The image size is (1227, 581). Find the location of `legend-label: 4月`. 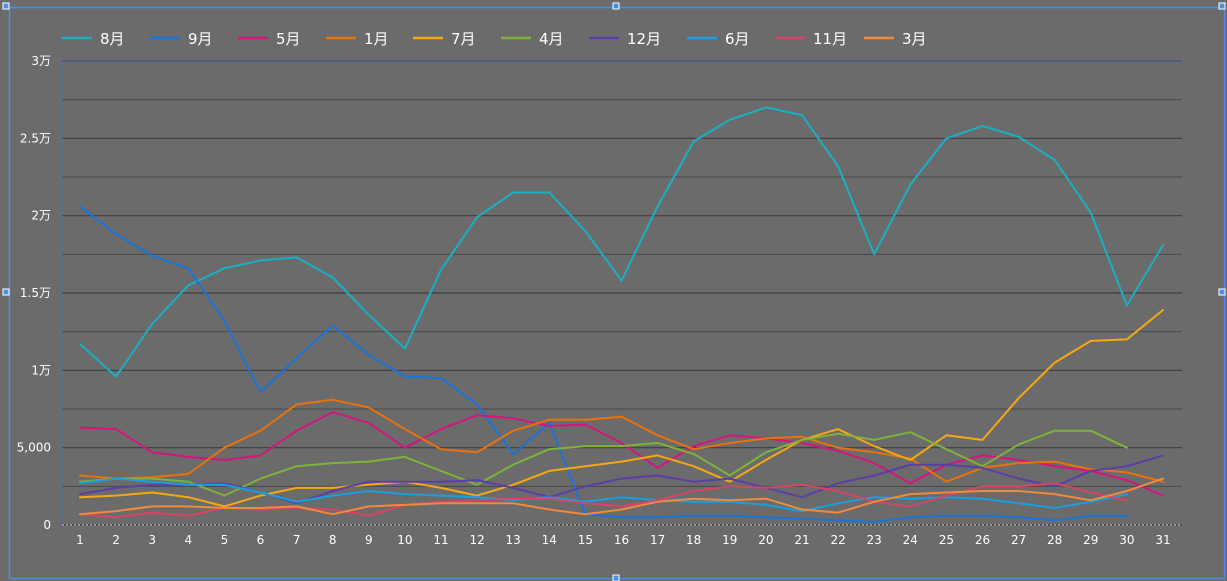

legend-label: 4月 is located at coordinates (551, 39).